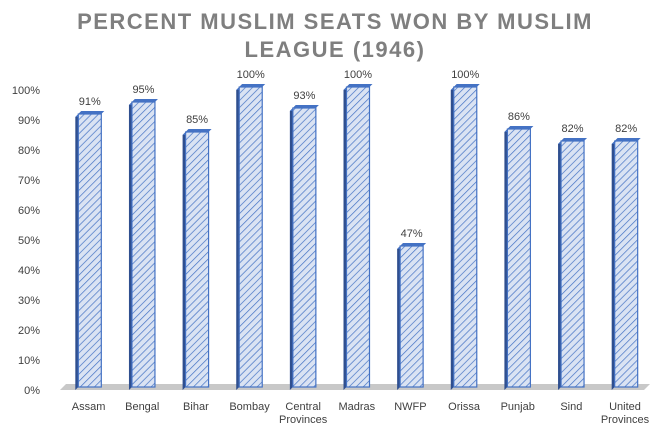 The height and width of the screenshot is (439, 670). What do you see at coordinates (571, 407) in the screenshot?
I see `x-tick-label: Sind` at bounding box center [571, 407].